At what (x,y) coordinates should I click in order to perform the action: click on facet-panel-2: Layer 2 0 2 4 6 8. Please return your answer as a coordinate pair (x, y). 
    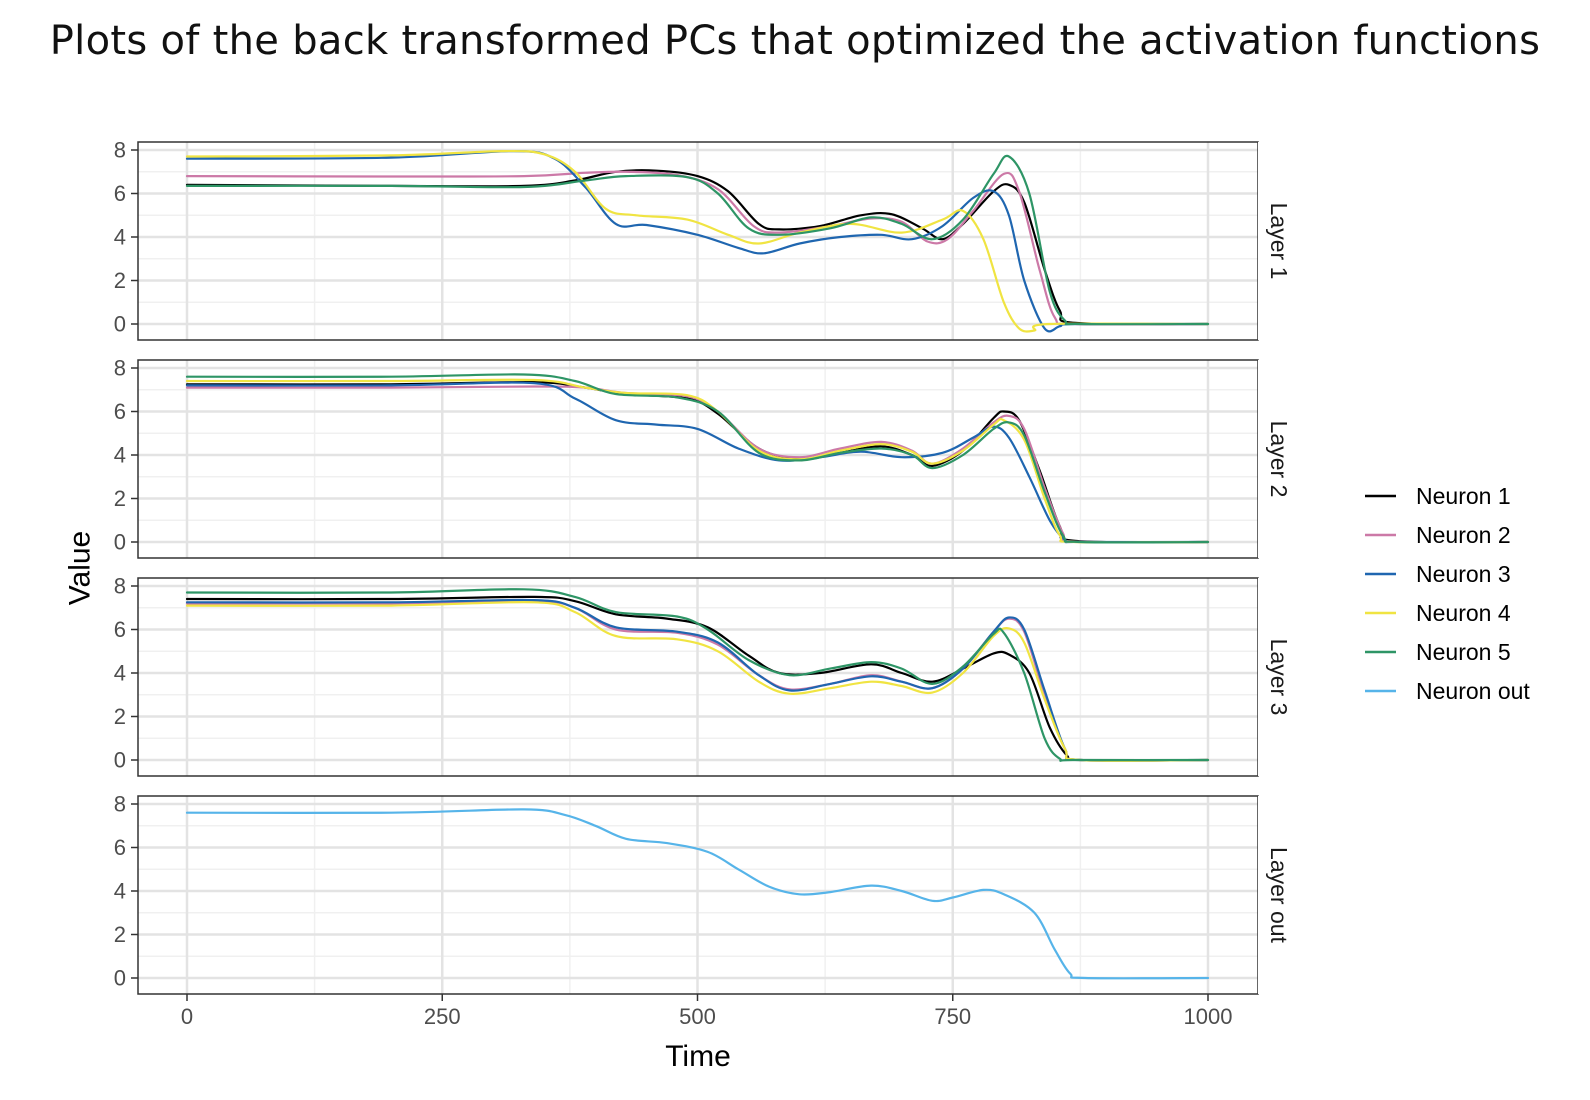
    Looking at the image, I should click on (709, 457).